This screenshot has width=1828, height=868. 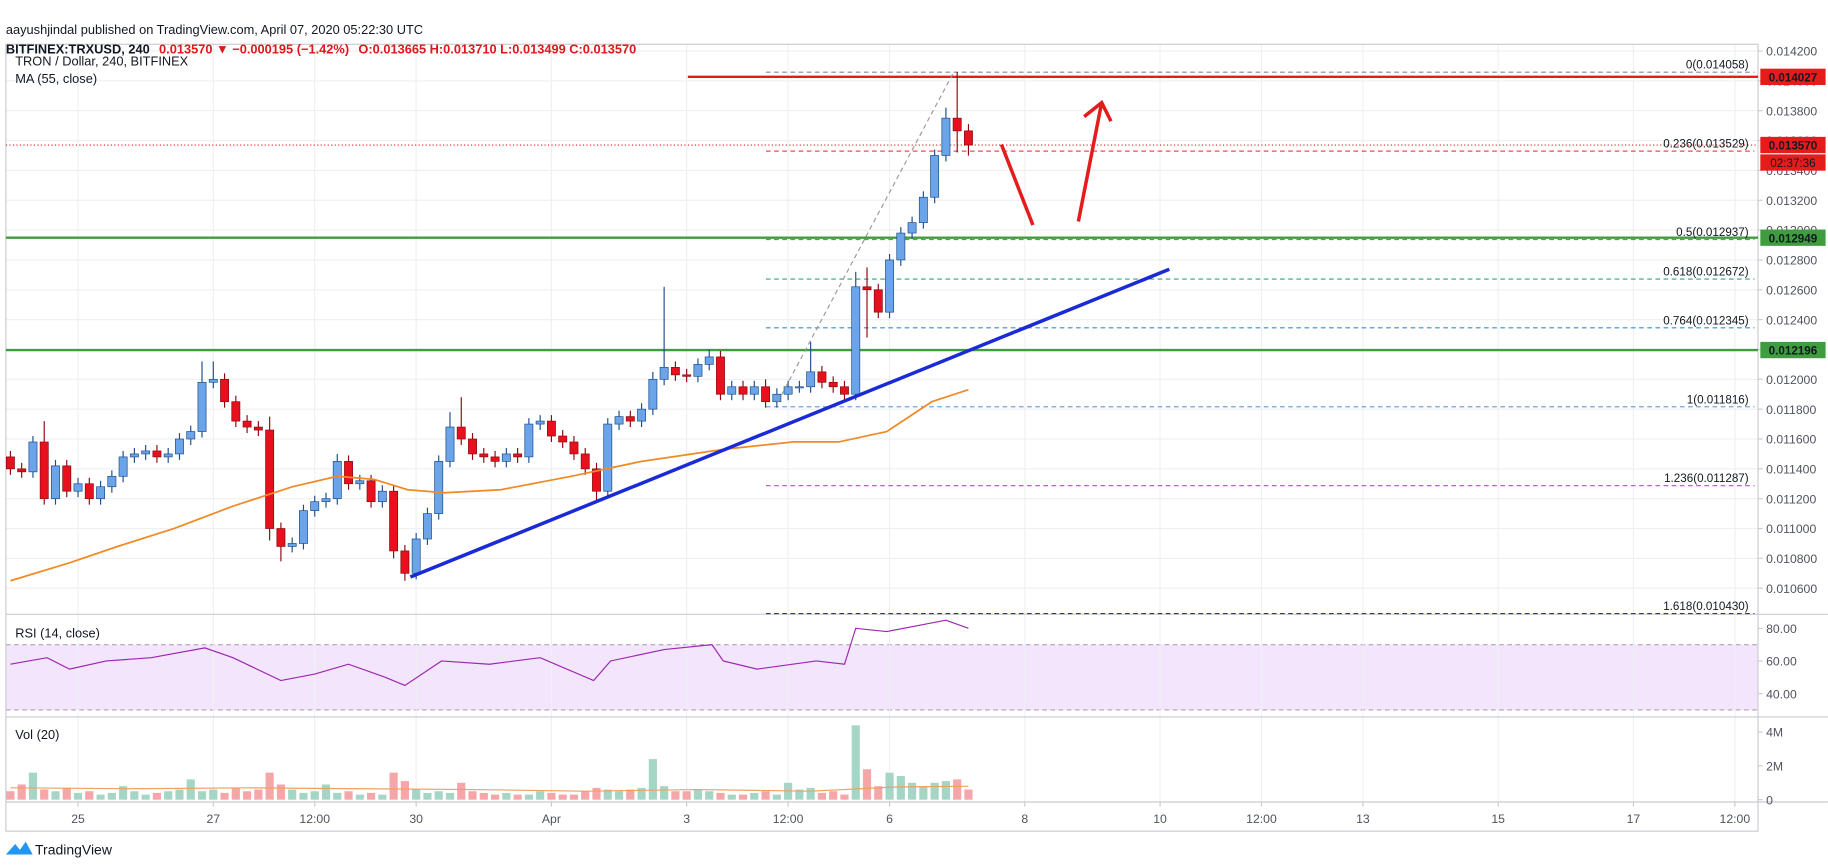 What do you see at coordinates (1774, 733) in the screenshot?
I see `y-tick-label: 4M` at bounding box center [1774, 733].